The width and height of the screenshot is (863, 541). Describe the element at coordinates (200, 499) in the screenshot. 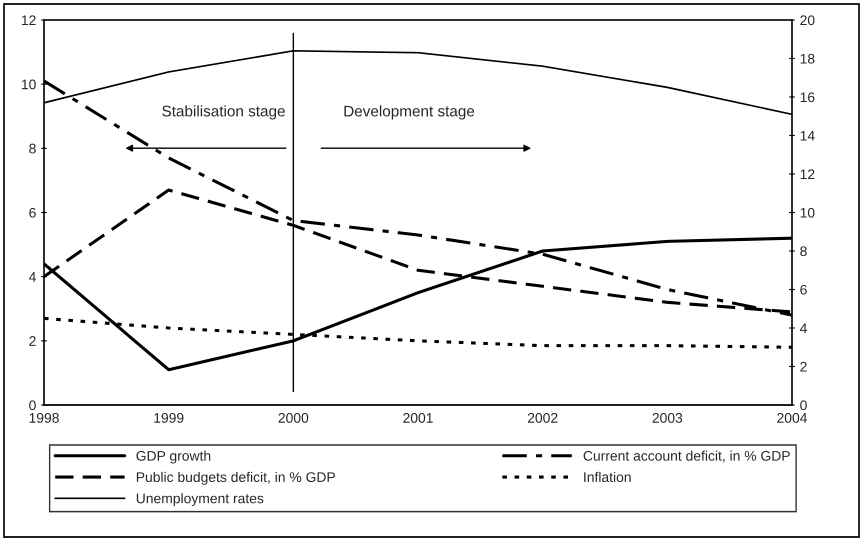

I see `legend-label: Unemployment rates` at that location.